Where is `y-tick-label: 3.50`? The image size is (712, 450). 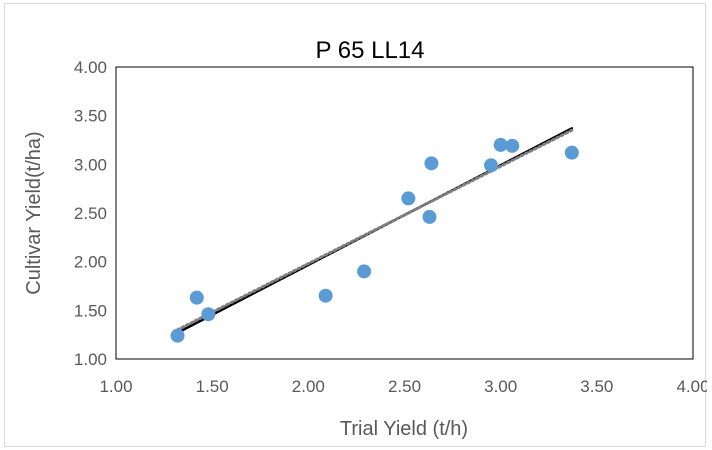
y-tick-label: 3.50 is located at coordinates (90, 116).